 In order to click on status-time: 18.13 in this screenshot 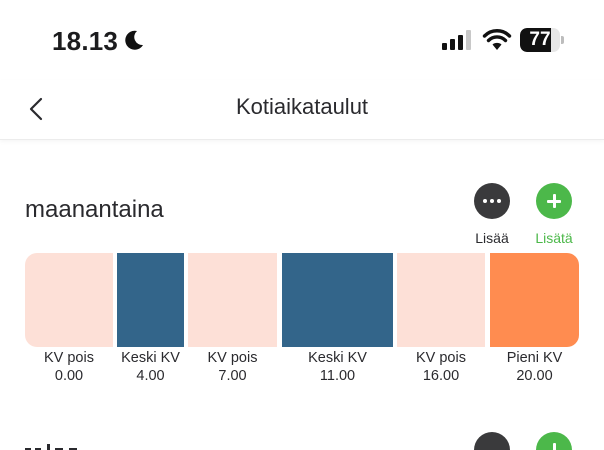, I will do `click(85, 41)`.